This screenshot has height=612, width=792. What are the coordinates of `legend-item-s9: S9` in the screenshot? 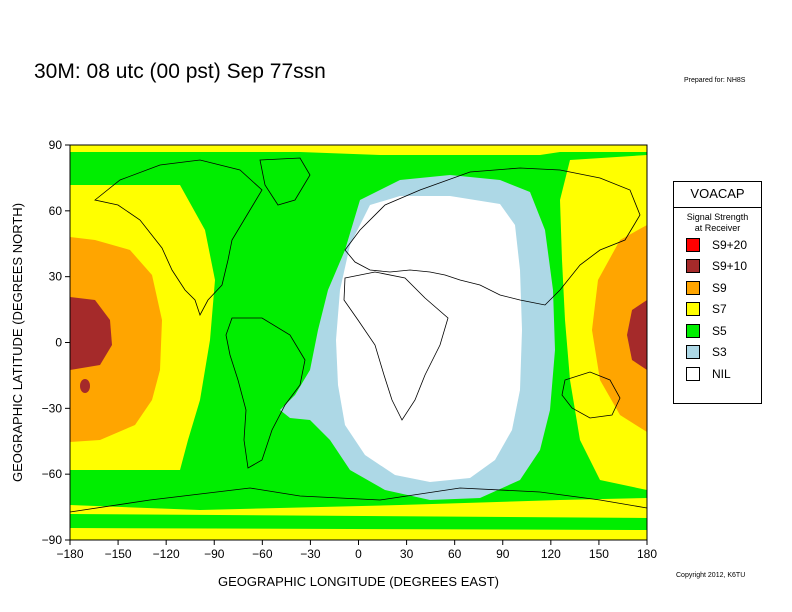 It's located at (717, 288).